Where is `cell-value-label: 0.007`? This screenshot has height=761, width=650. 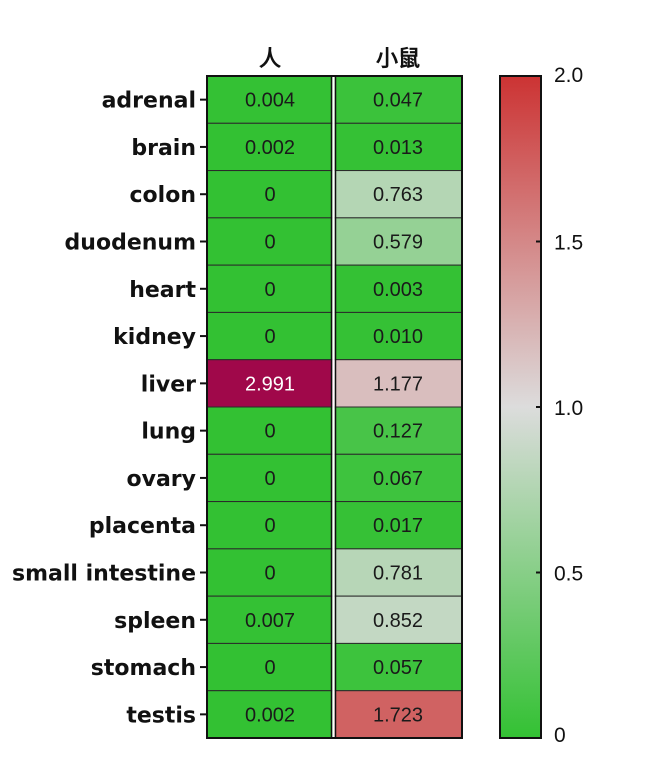 cell-value-label: 0.007 is located at coordinates (270, 621).